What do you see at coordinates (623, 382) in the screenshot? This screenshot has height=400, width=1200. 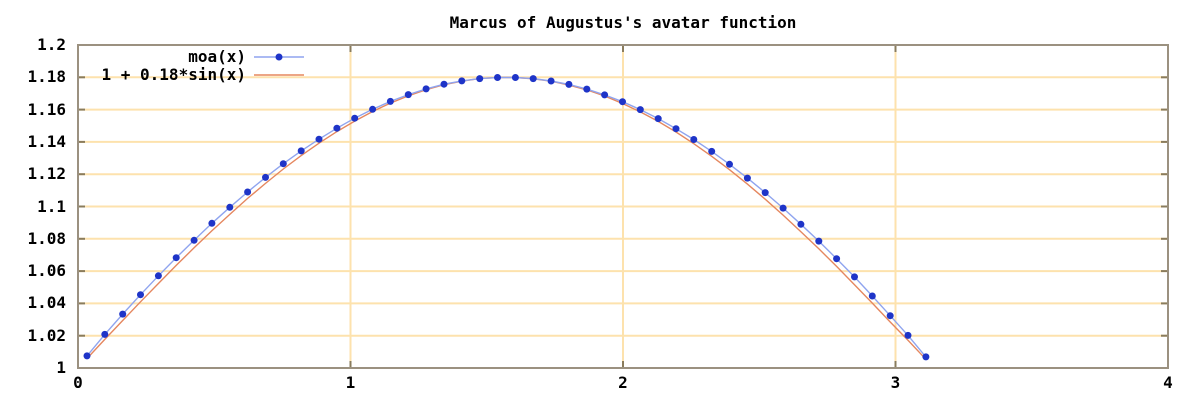 I see `x-tick-label: 2` at bounding box center [623, 382].